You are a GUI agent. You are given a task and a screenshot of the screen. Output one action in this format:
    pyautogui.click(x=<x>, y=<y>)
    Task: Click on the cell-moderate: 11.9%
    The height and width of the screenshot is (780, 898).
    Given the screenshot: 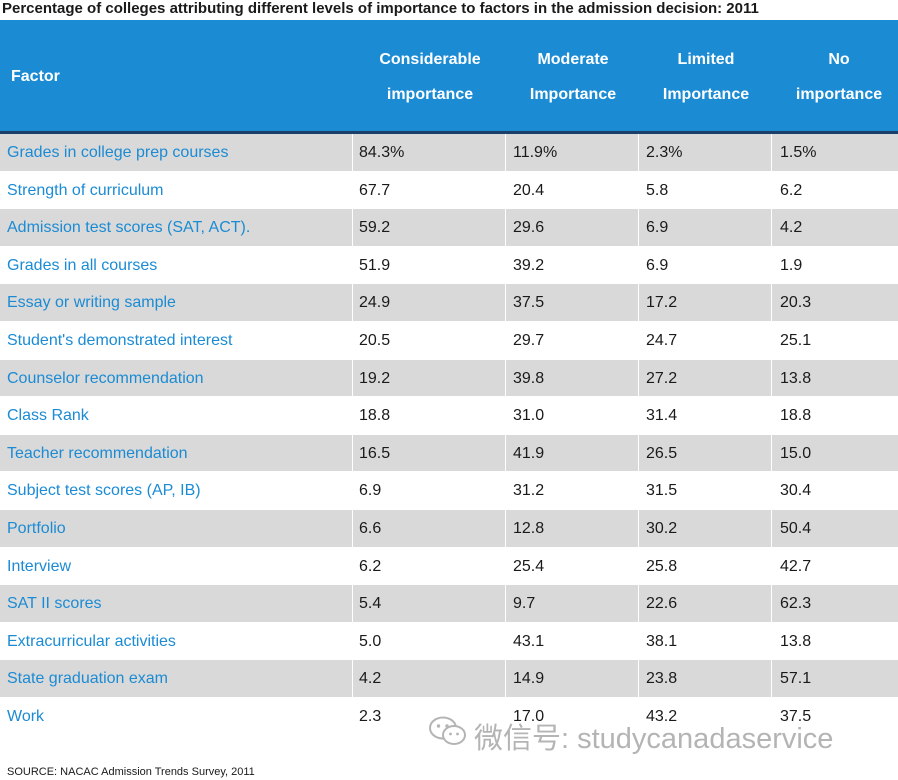 What is the action you would take?
    pyautogui.click(x=535, y=152)
    